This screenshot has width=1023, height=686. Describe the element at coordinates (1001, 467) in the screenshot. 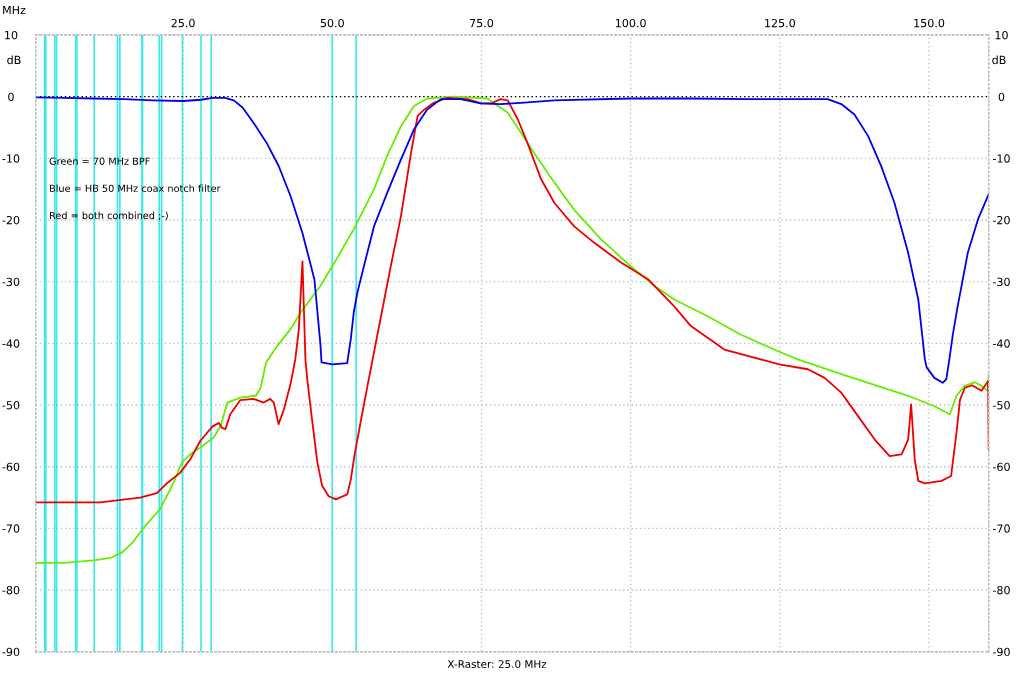

I see `y2-tick-label: -60` at that location.